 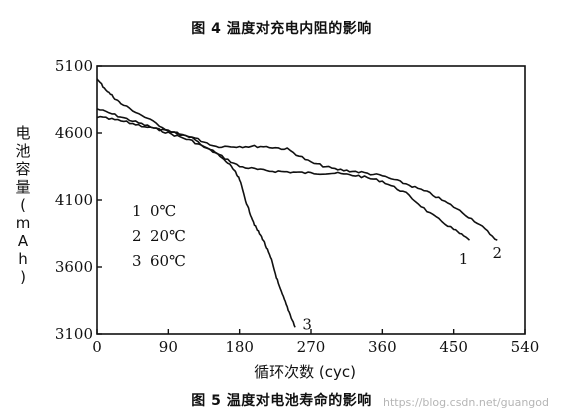 I want to click on y-axis-label-char: 量, so click(x=22, y=187).